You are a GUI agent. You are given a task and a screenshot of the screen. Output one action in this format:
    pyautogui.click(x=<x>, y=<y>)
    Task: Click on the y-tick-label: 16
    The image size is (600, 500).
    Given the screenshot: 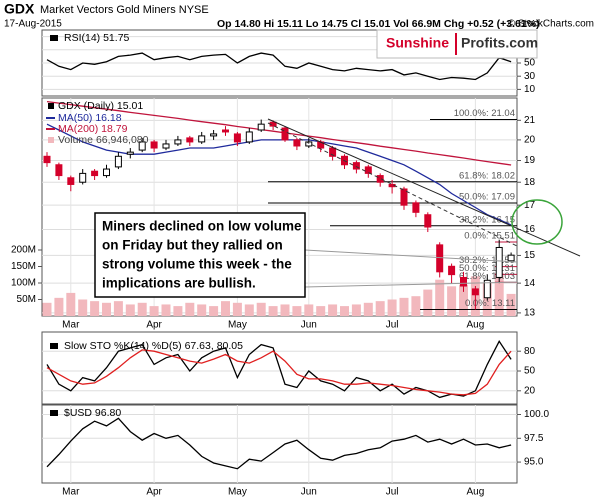 What is the action you would take?
    pyautogui.click(x=530, y=229)
    